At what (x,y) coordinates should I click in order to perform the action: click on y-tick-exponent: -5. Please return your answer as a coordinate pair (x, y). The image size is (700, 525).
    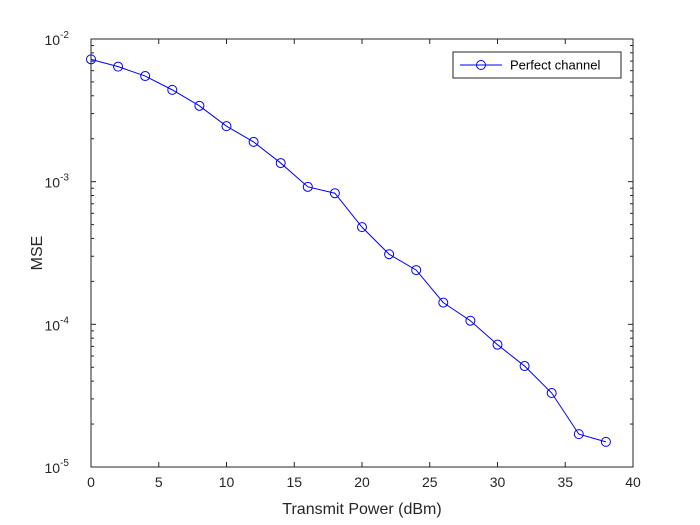
    Looking at the image, I should click on (64, 463).